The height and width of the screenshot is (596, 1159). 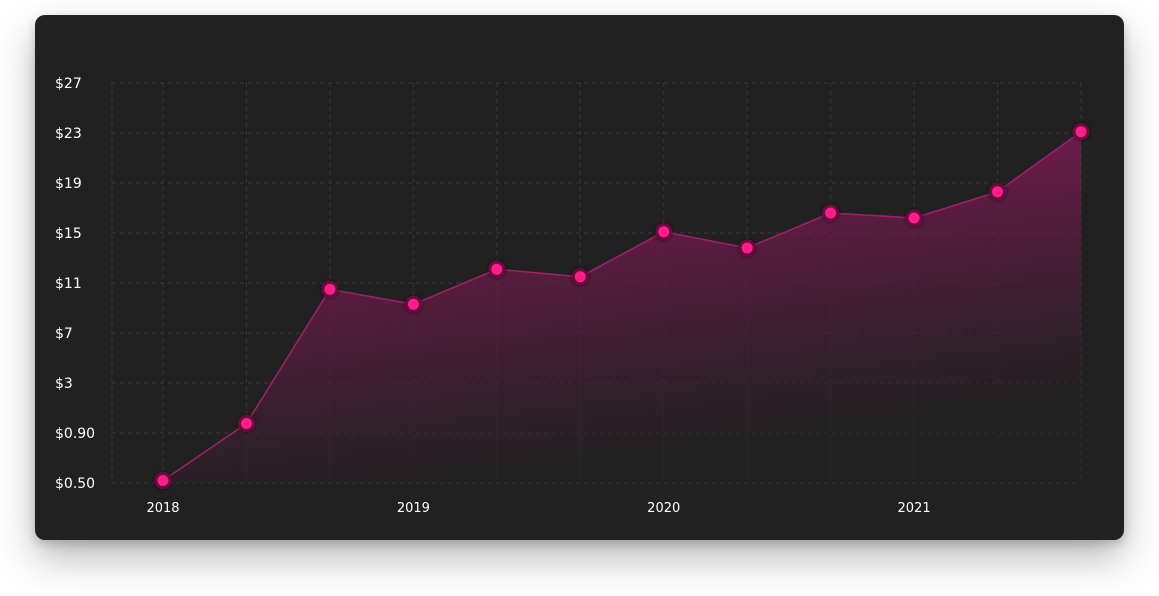 What do you see at coordinates (75, 434) in the screenshot?
I see `y-tick-label: $0.90` at bounding box center [75, 434].